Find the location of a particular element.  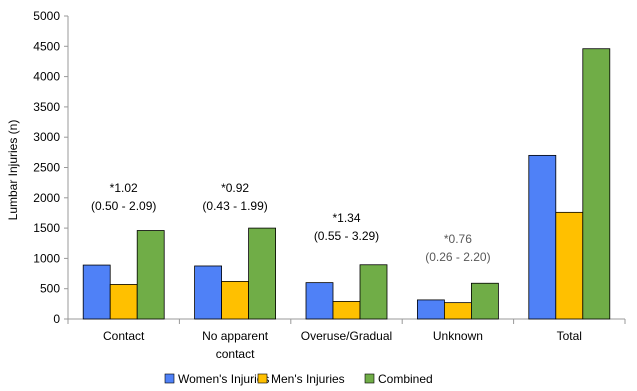

legend-label: Women's Injuries is located at coordinates (223, 379).